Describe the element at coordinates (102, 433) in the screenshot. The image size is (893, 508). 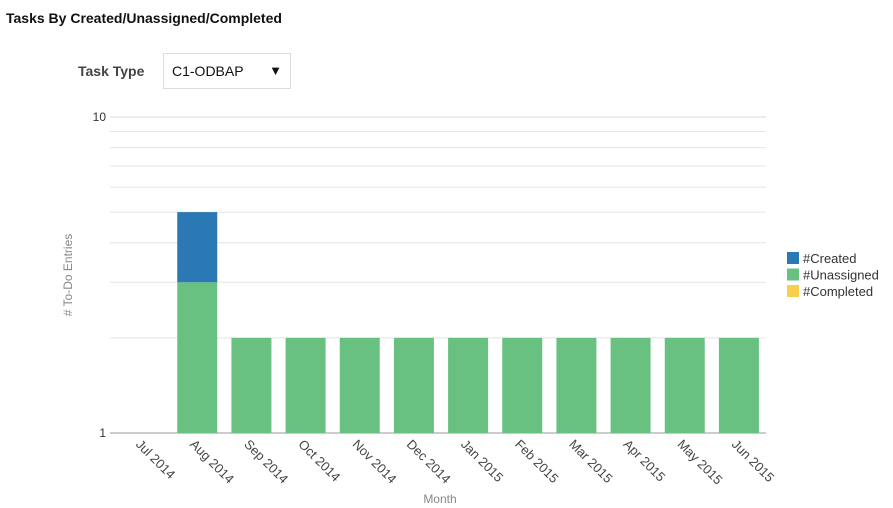
I see `y-tick-label: 1` at that location.